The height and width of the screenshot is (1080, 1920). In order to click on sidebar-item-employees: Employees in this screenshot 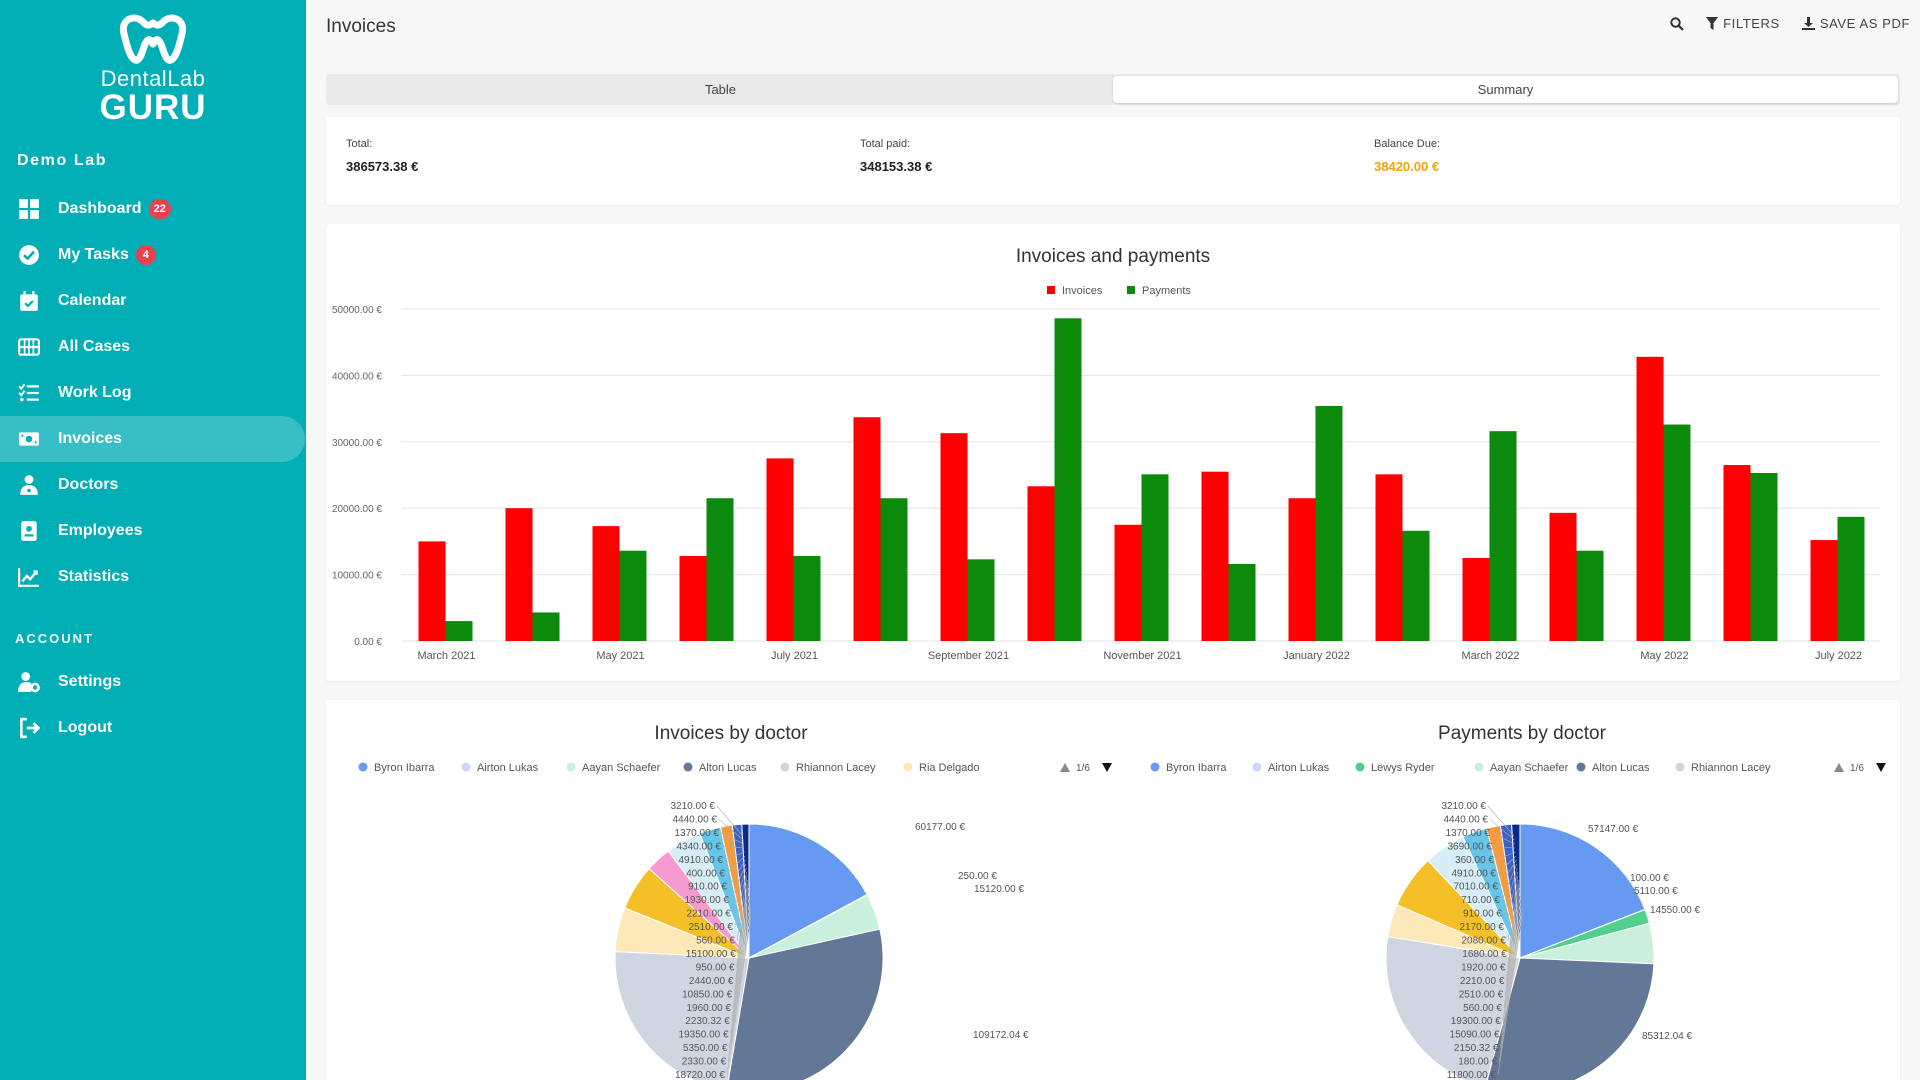, I will do `click(153, 531)`.